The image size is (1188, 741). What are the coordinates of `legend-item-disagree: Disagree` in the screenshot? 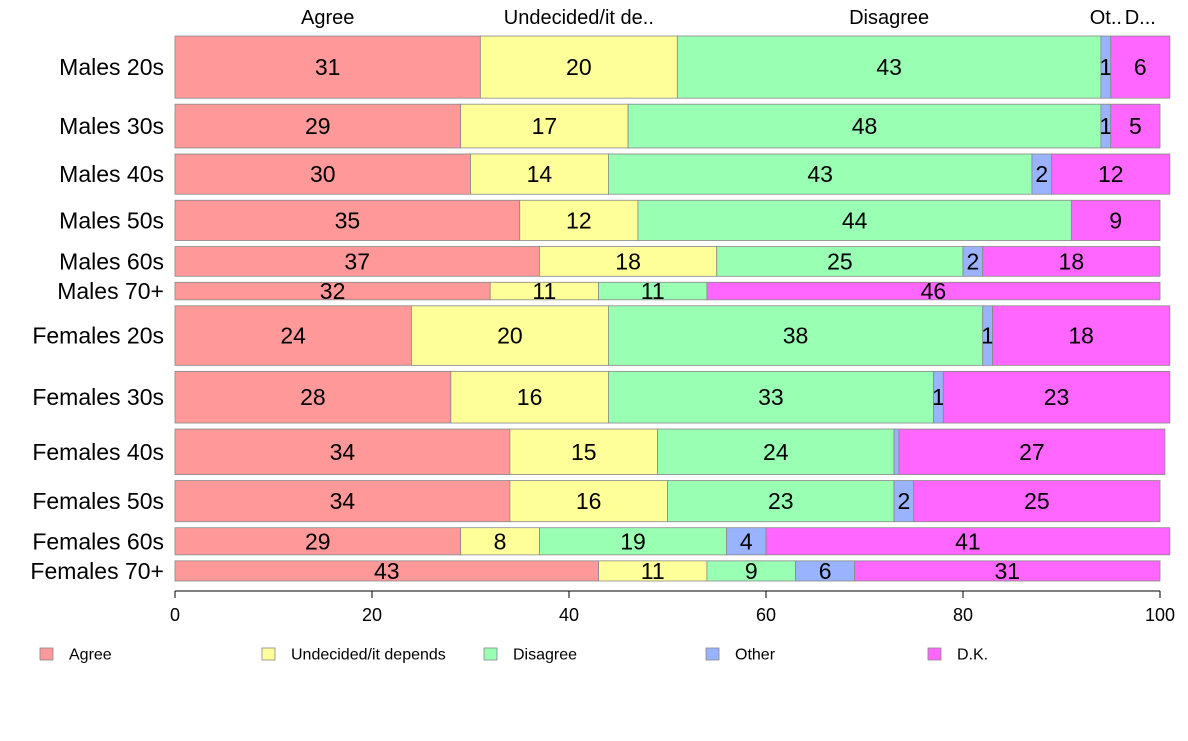 It's located at (530, 655).